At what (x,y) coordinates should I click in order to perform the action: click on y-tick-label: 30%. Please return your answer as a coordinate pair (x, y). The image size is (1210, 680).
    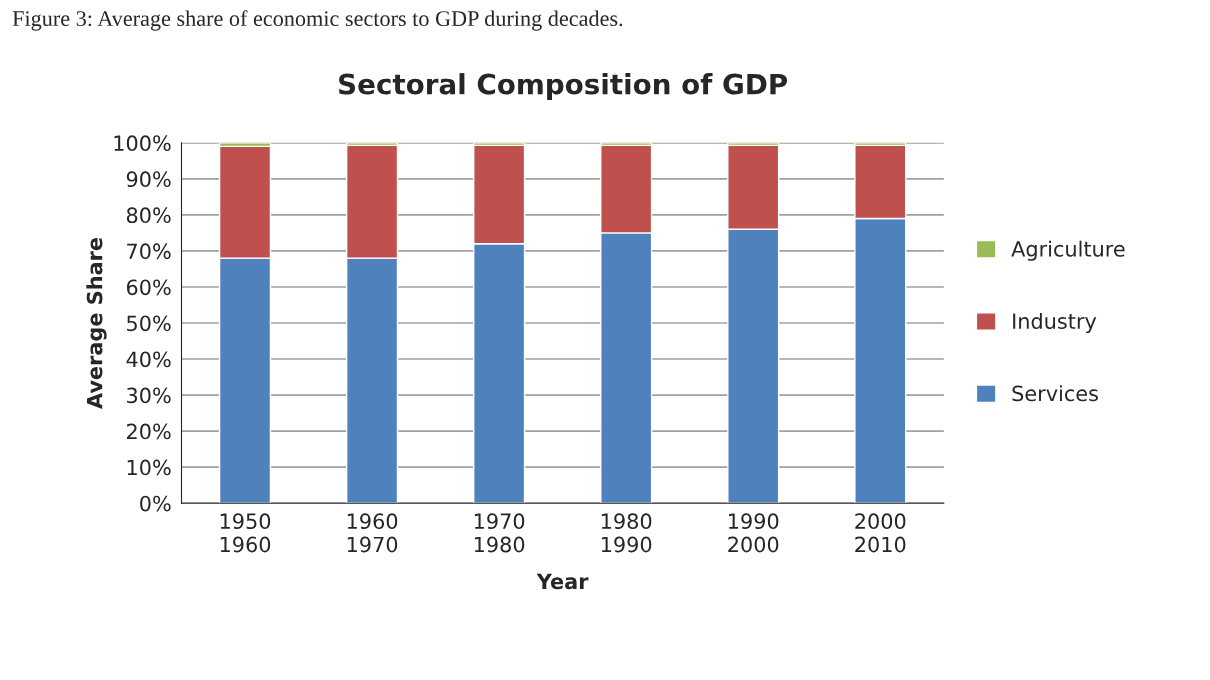
    Looking at the image, I should click on (149, 395).